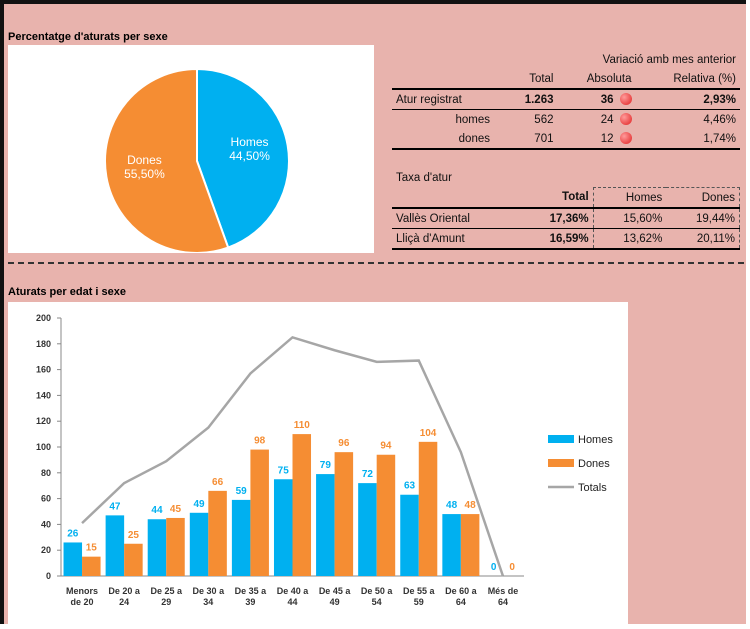 The height and width of the screenshot is (629, 750). Describe the element at coordinates (43, 395) in the screenshot. I see `y-tick-label: 140` at that location.